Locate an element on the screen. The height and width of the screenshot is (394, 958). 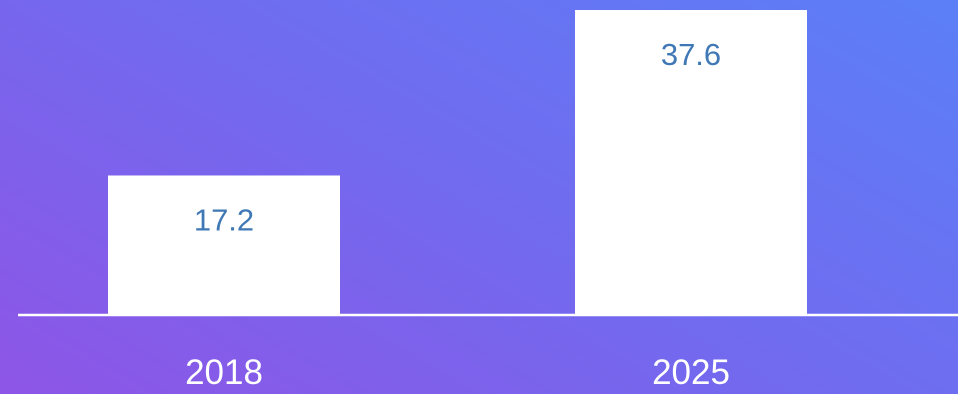
x-tick-label-2025: 2025 is located at coordinates (691, 372).